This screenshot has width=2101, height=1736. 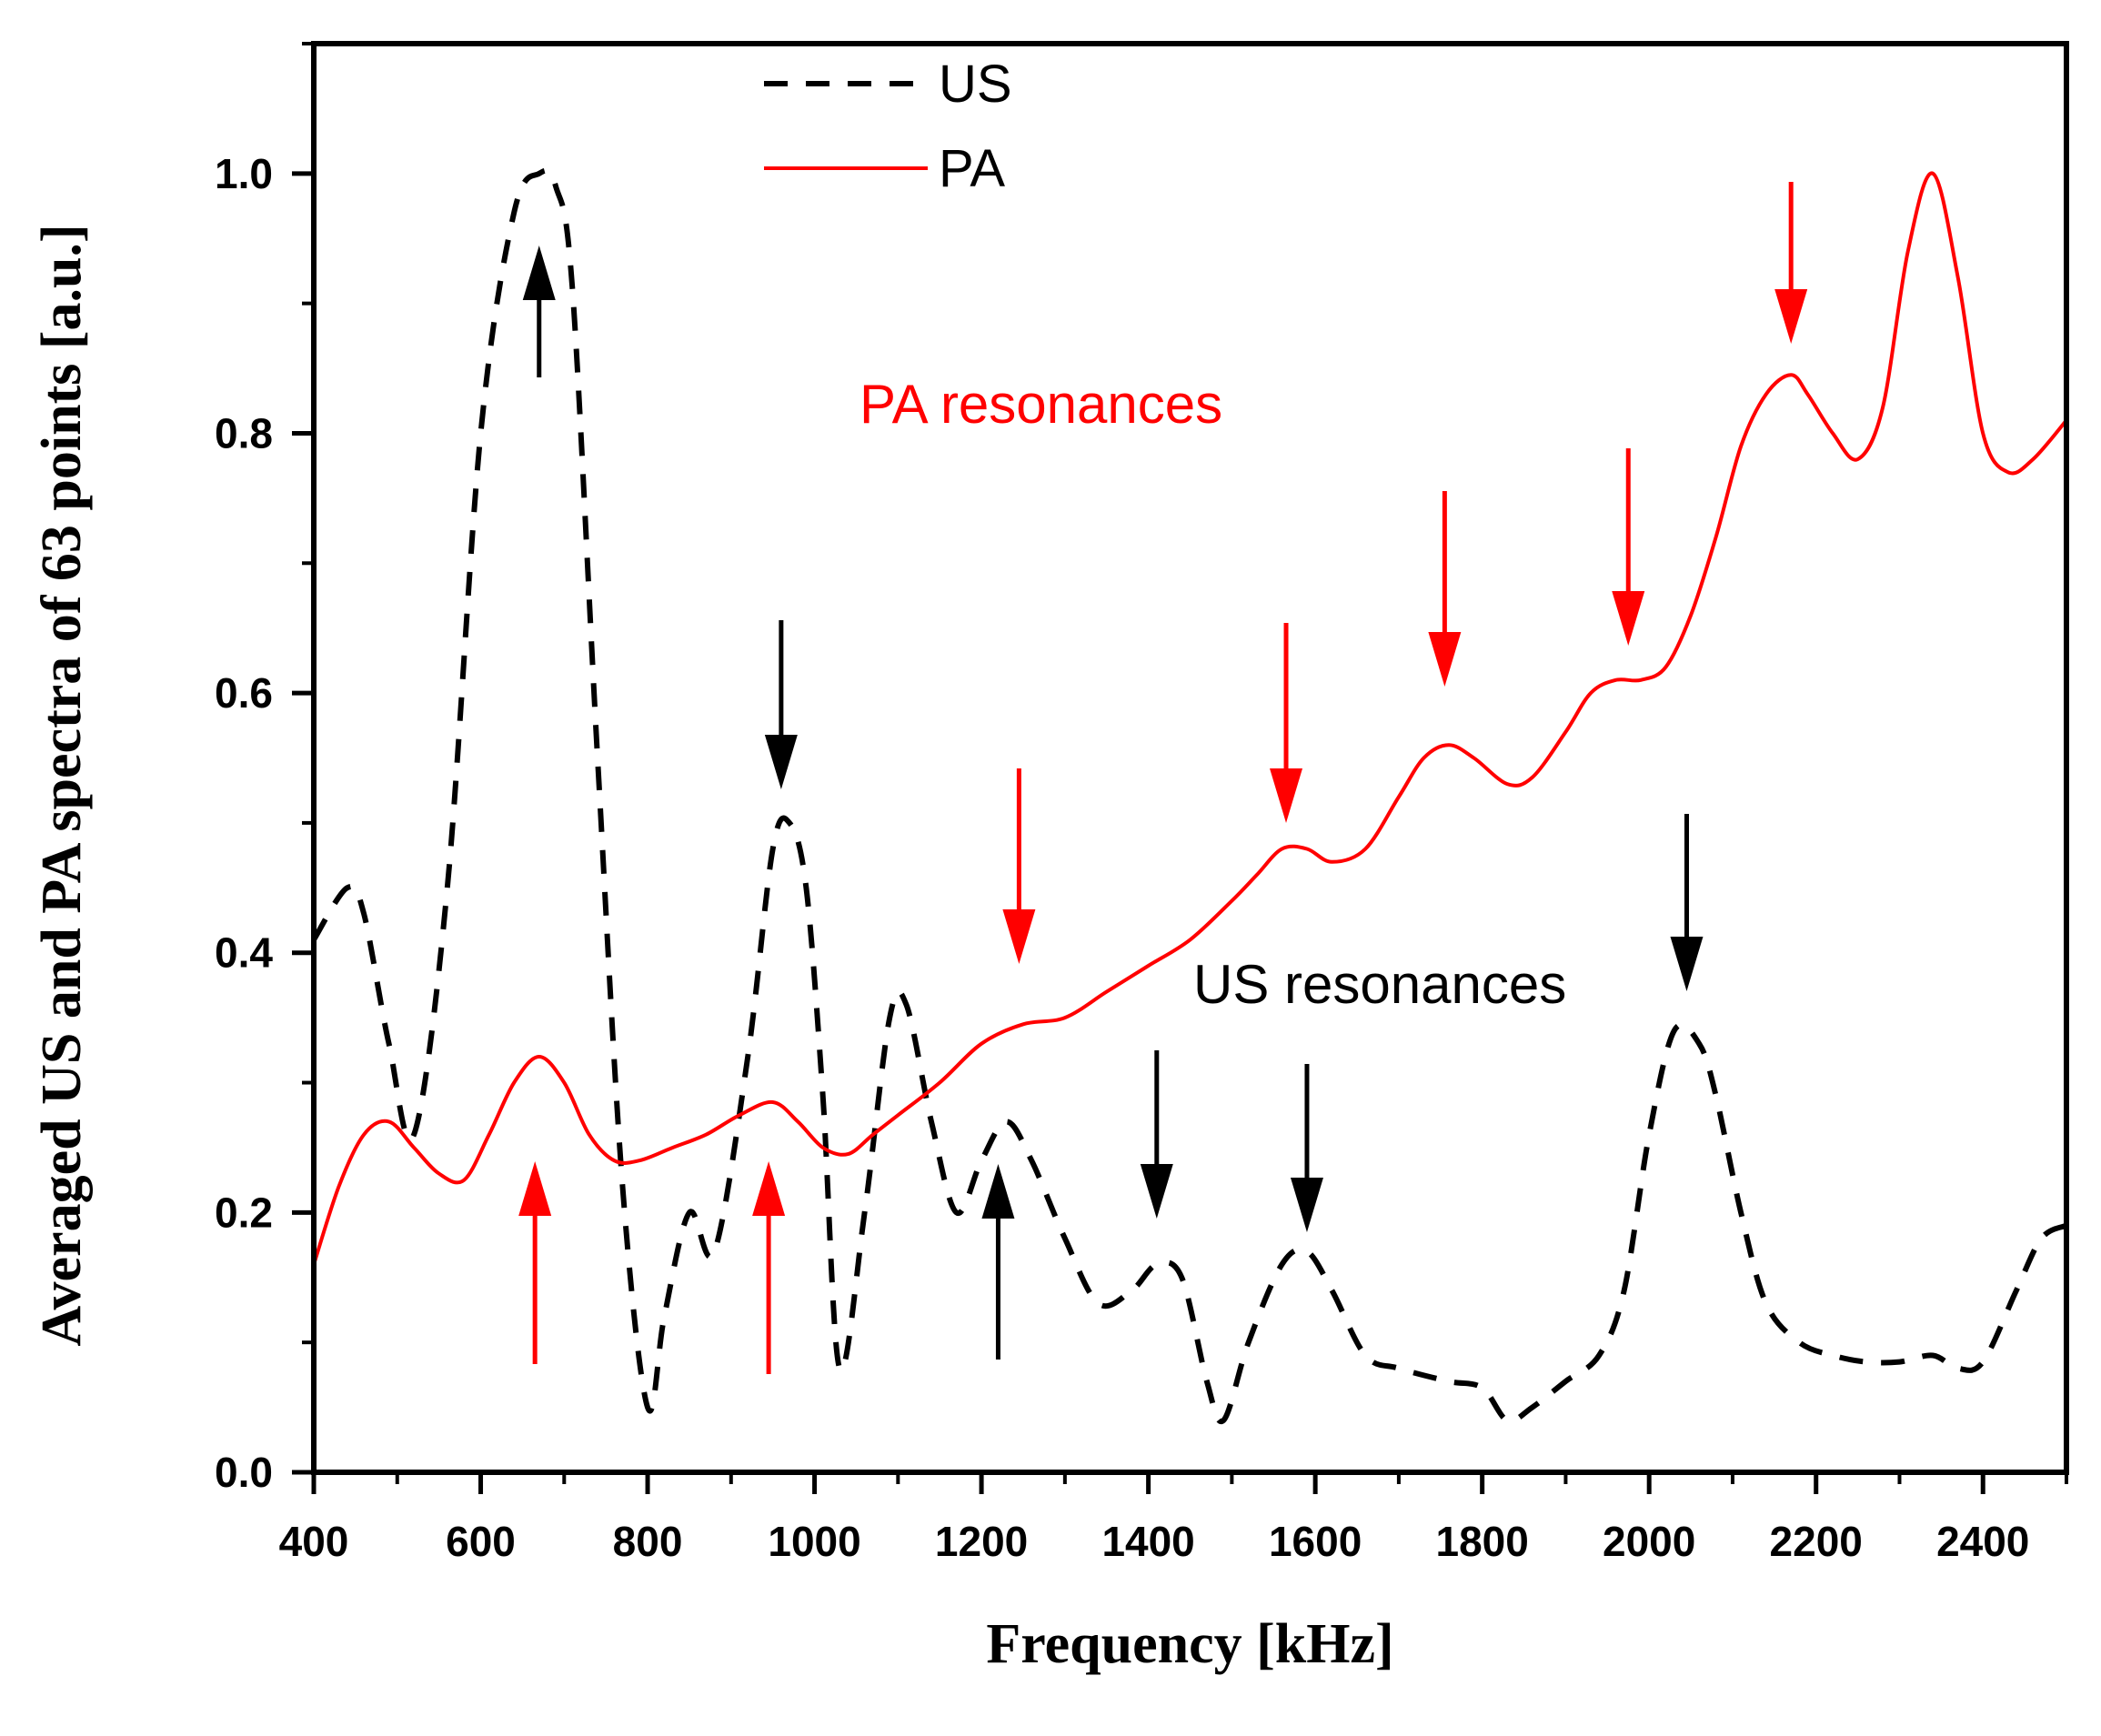 What do you see at coordinates (1147, 1542) in the screenshot?
I see `x-tick-label: 1400` at bounding box center [1147, 1542].